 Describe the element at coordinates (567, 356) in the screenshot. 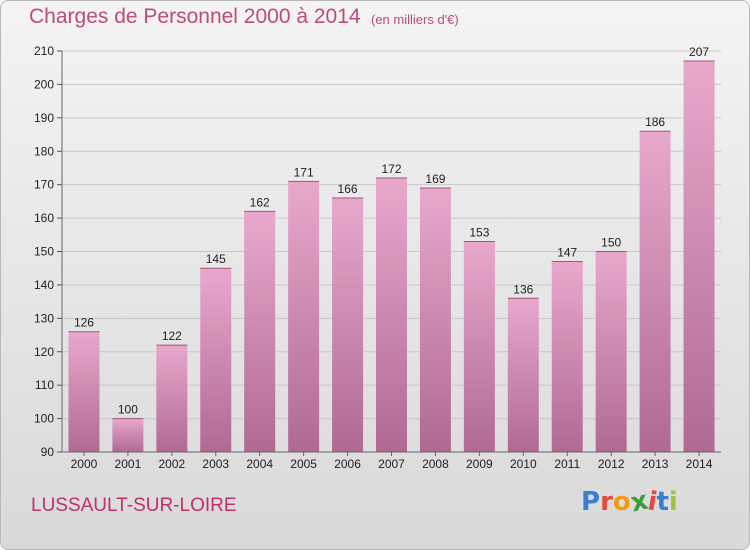

I see `bar-2011` at that location.